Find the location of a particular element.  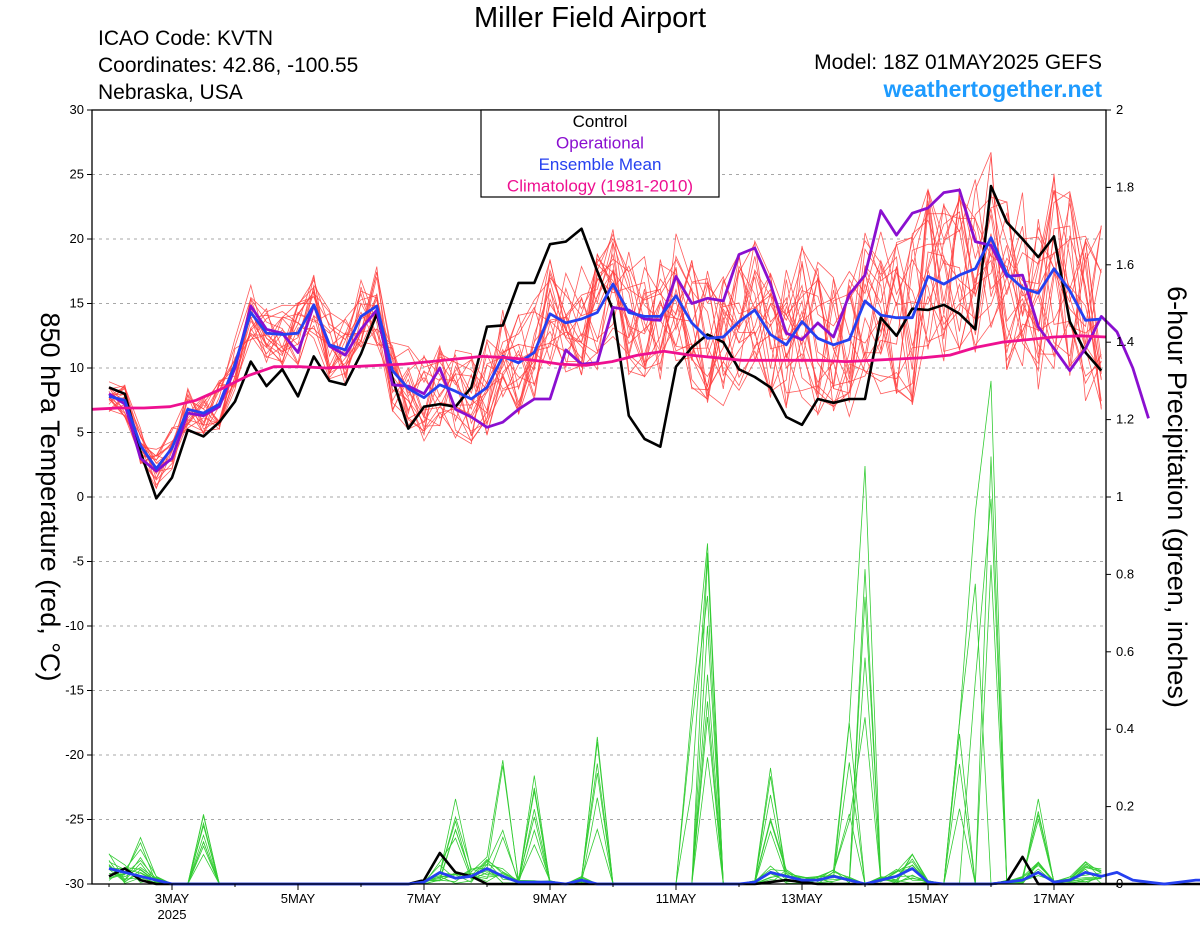

y2-tick-label: 1.6 is located at coordinates (1125, 264).